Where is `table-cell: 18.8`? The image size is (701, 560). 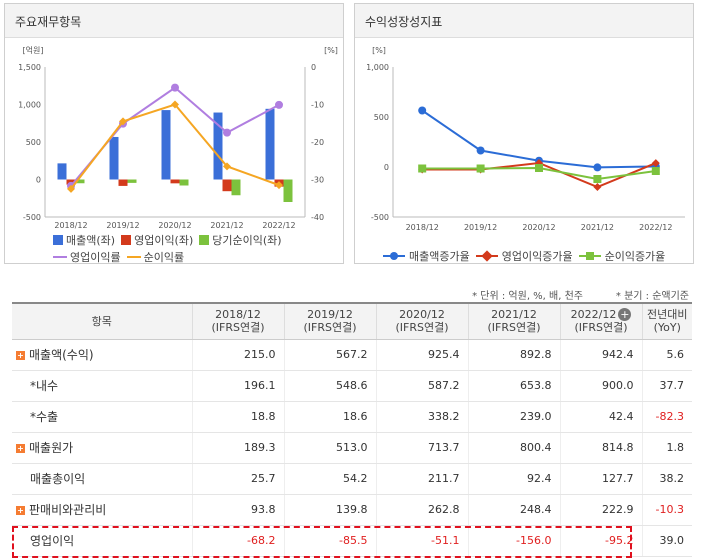 table-cell: 18.8 is located at coordinates (237, 417).